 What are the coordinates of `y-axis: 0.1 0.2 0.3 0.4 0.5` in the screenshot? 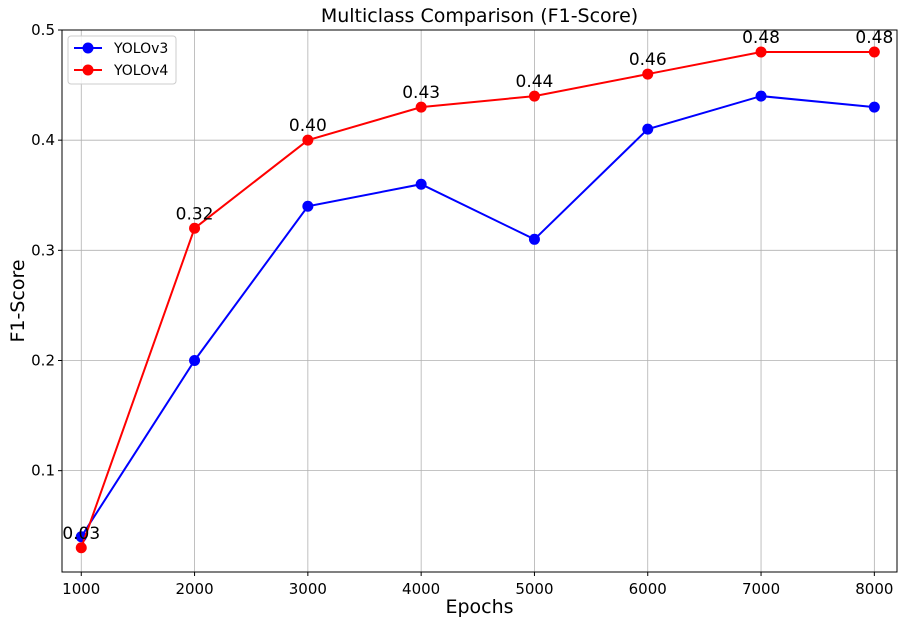 It's located at (46, 250).